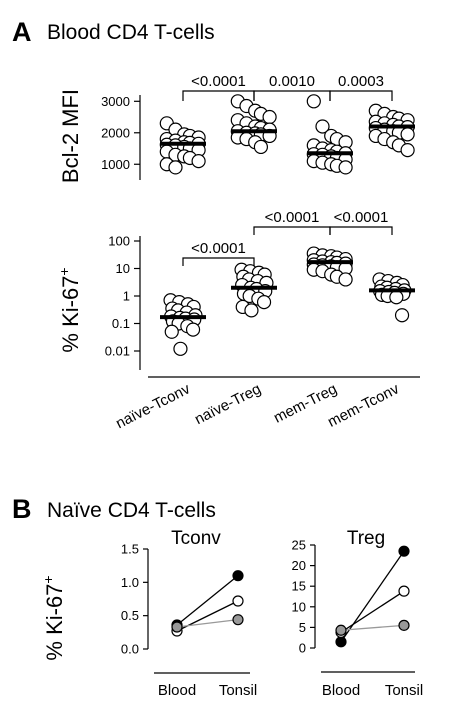 Image resolution: width=450 pixels, height=709 pixels. I want to click on tconv-chart: Tconv 0.0 0.5 1.0 1.5 Blood Tonsil, so click(189, 613).